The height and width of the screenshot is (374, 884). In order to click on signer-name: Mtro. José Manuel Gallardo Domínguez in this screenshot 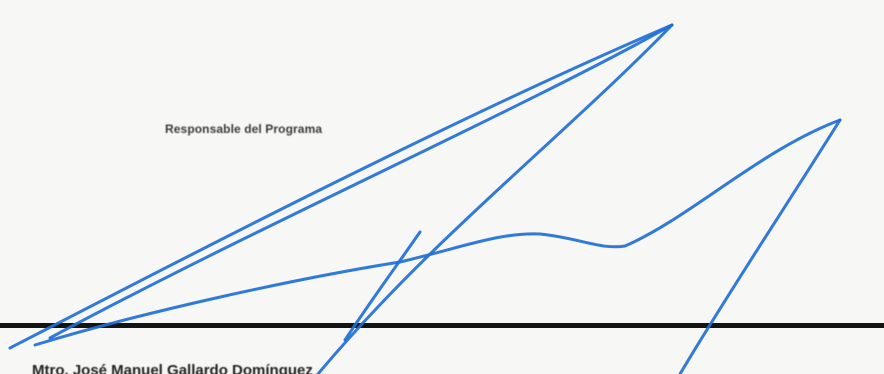, I will do `click(172, 368)`.